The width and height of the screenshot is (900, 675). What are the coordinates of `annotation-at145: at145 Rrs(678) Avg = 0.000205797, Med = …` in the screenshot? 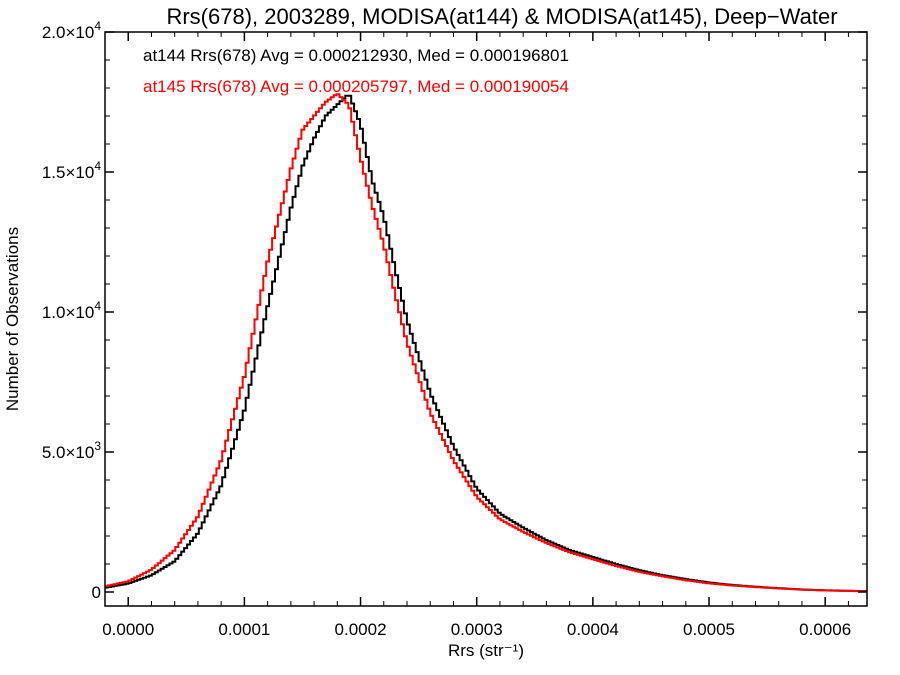 It's located at (356, 86).